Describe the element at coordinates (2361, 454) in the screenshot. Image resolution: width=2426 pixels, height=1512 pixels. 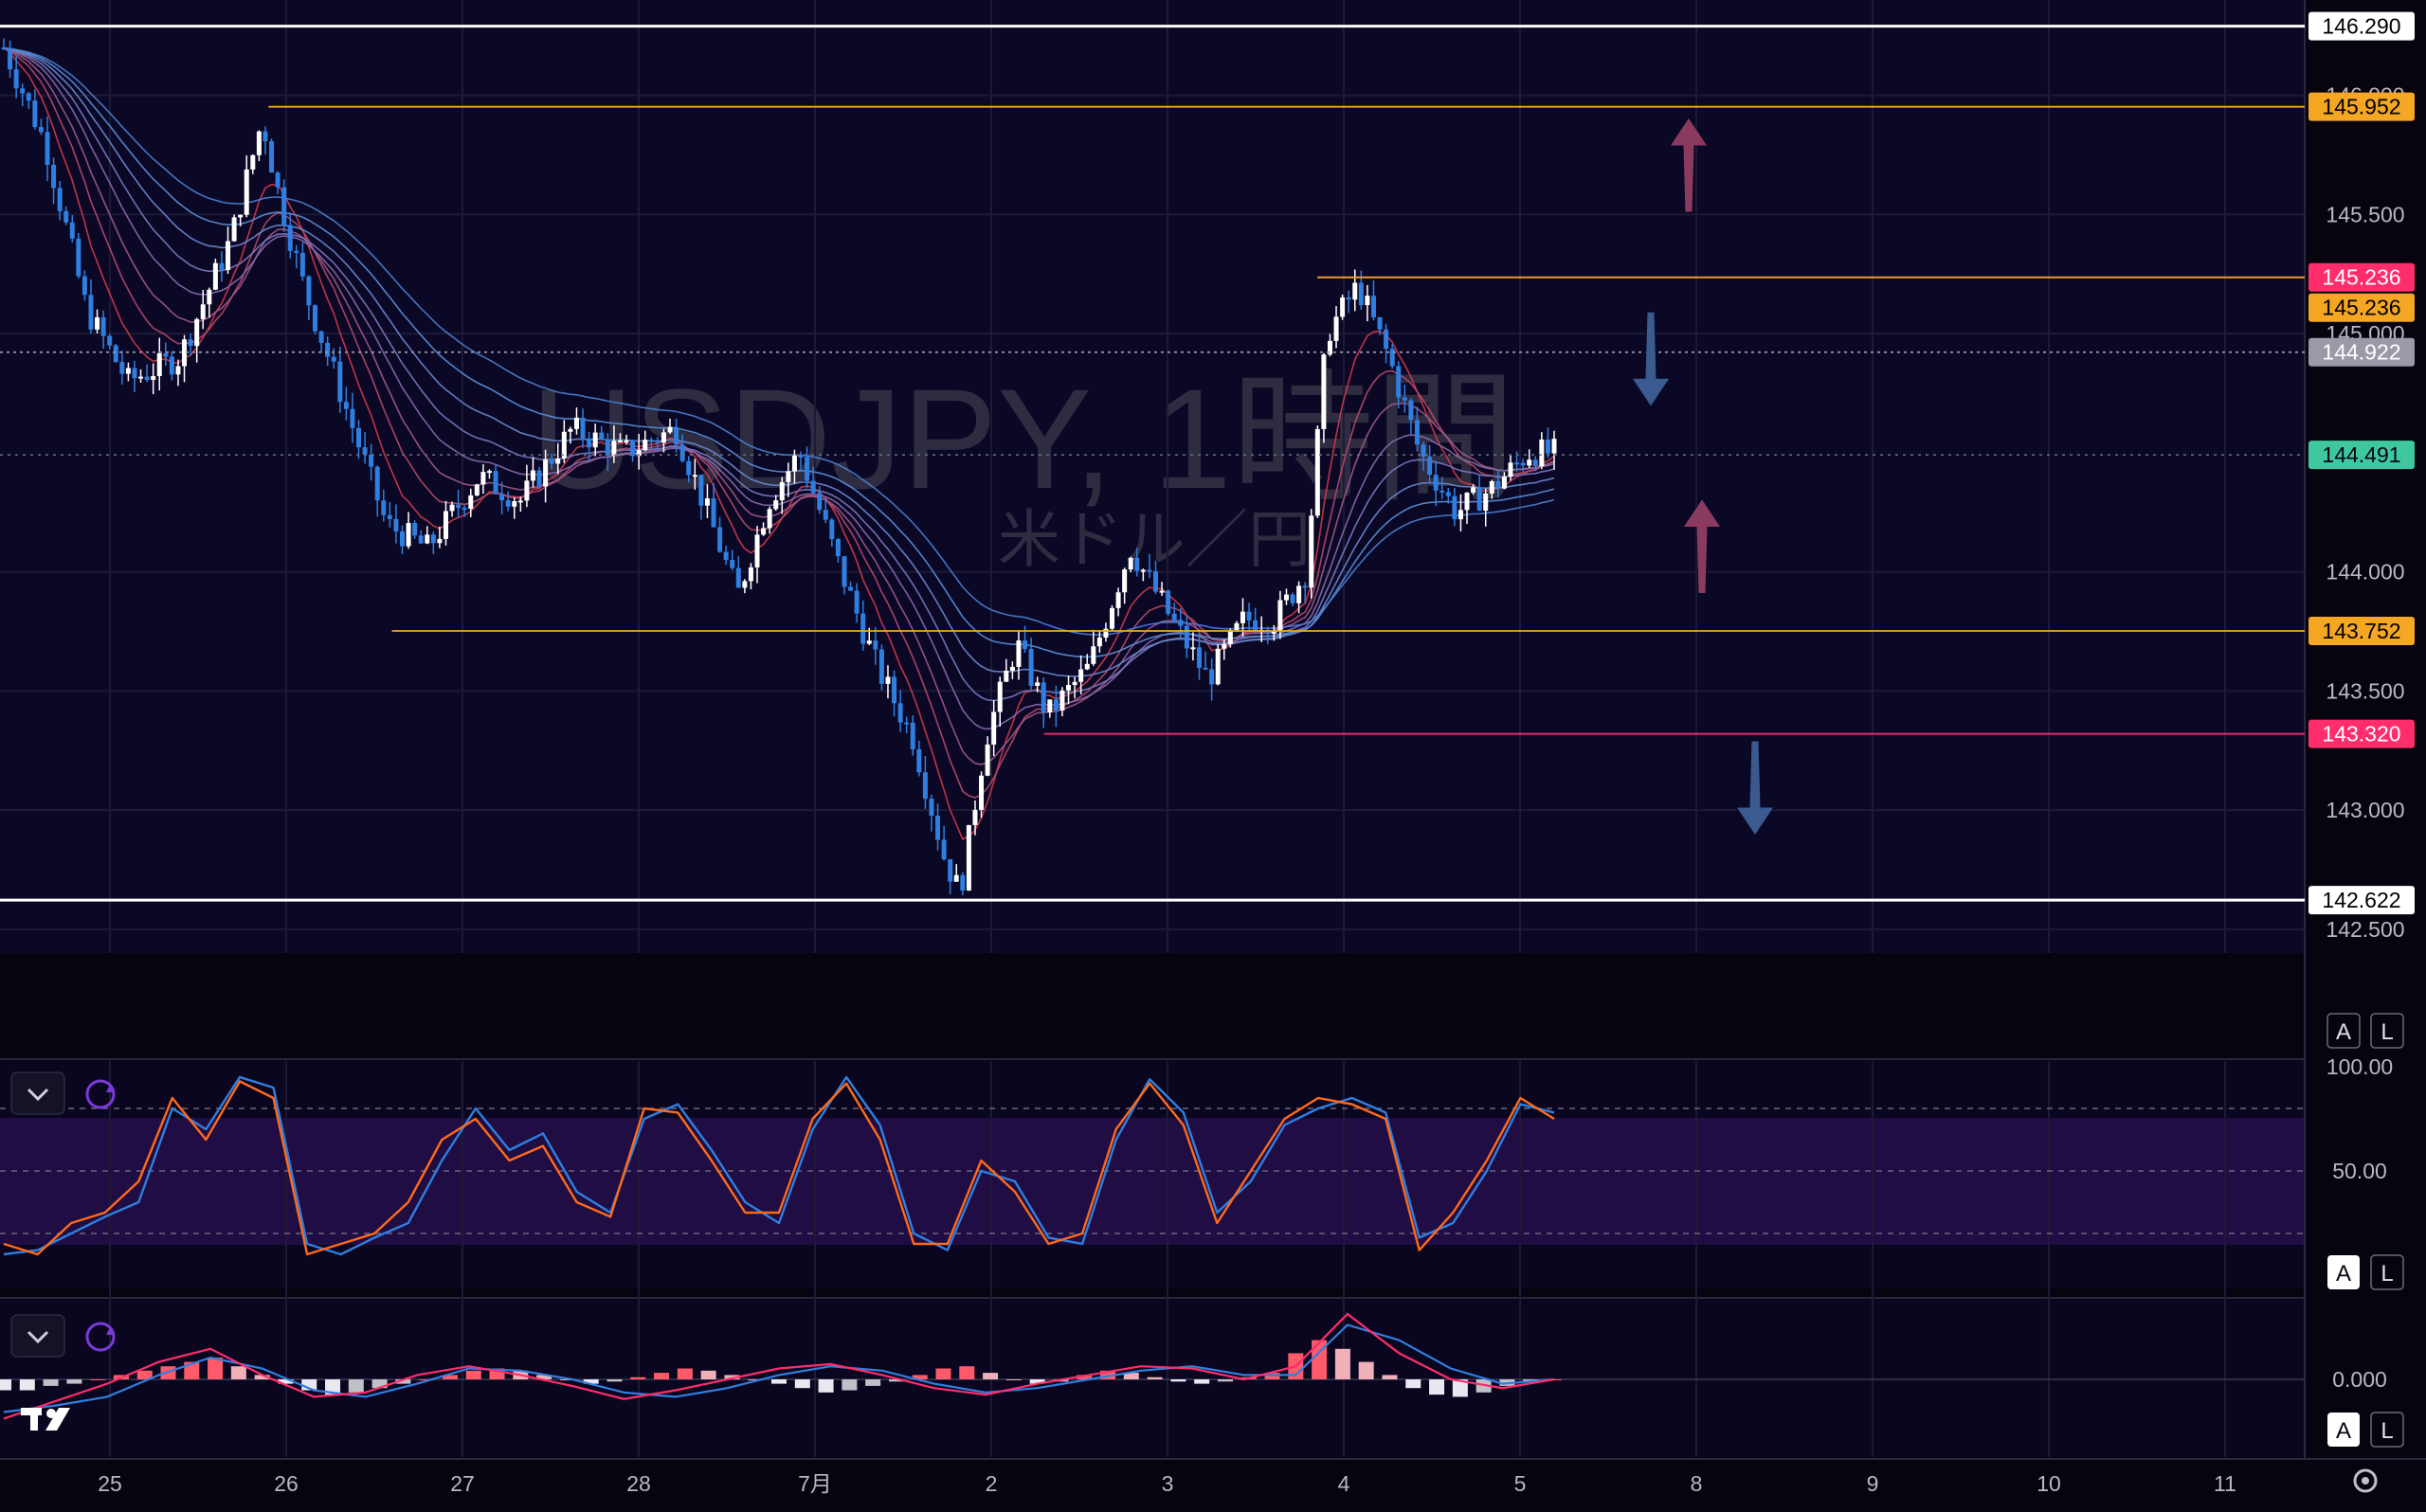
I see `last-price-label: 144.491` at that location.